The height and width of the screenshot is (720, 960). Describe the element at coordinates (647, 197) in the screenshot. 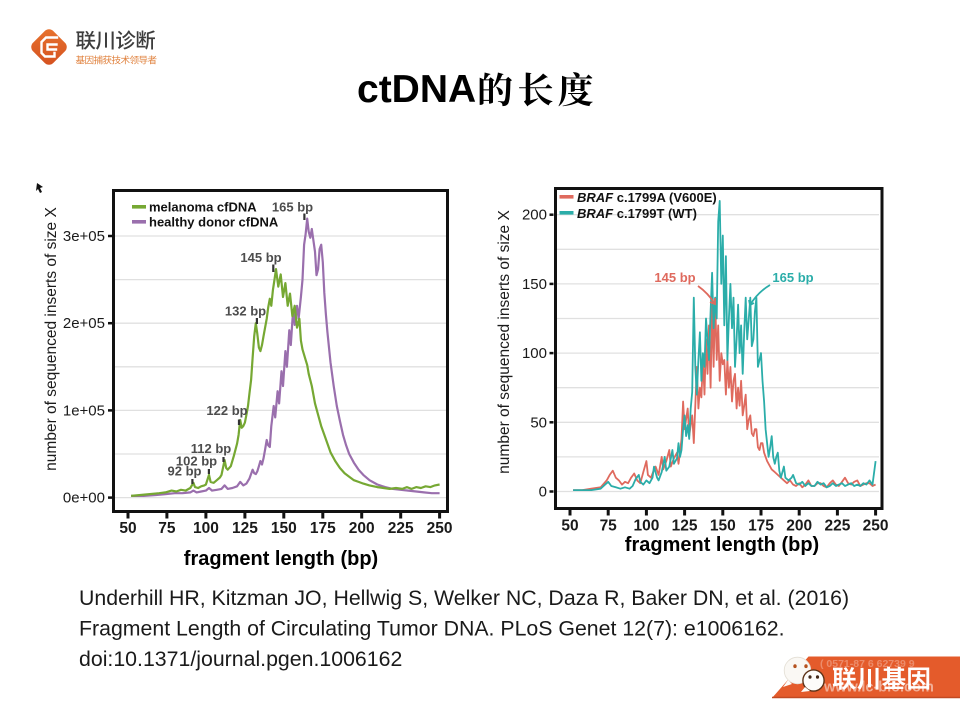

I see `svg-text: BRAF c.1799A (V600E)` at that location.